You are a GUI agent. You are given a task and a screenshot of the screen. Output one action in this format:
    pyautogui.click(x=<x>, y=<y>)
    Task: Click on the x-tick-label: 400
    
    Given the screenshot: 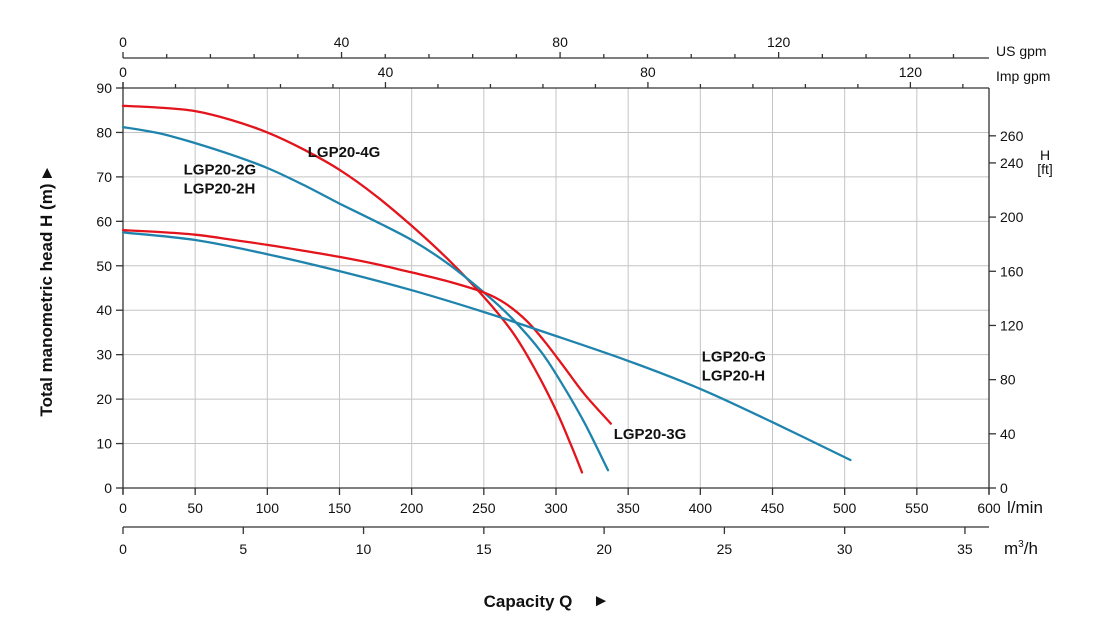 What is the action you would take?
    pyautogui.click(x=701, y=508)
    